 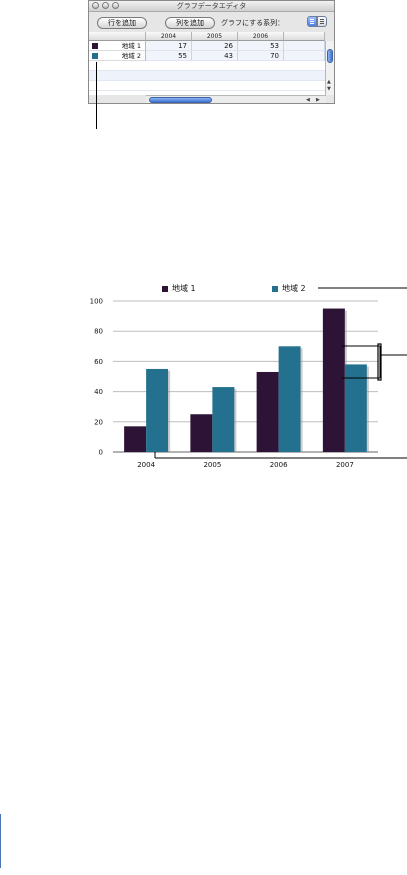 What do you see at coordinates (212, 465) in the screenshot?
I see `x-tick-label: 2005` at bounding box center [212, 465].